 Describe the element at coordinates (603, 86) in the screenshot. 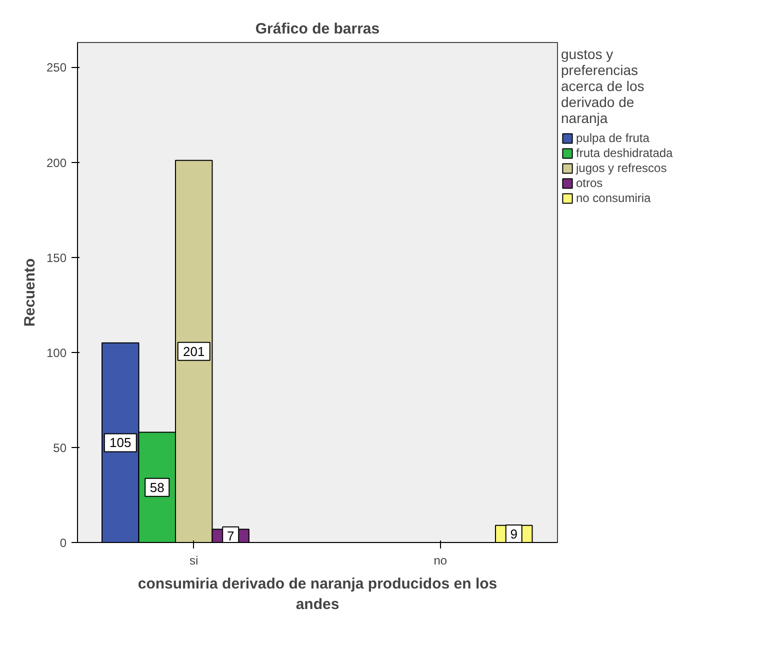

I see `legend-title: gustos y preferencias acerca de los derivado de naranja` at that location.